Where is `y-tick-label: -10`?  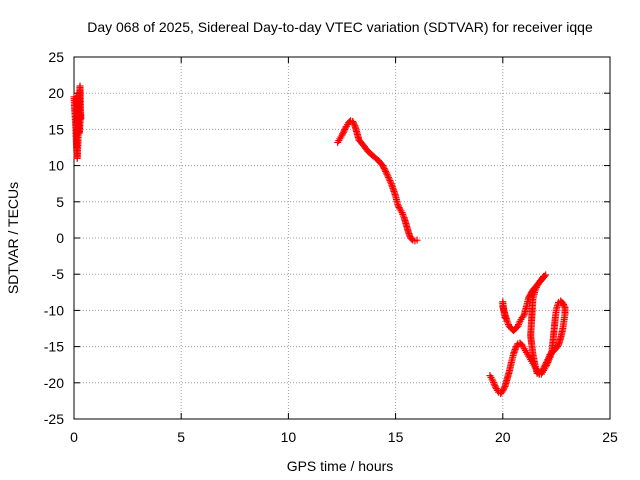 y-tick-label: -10 is located at coordinates (54, 310).